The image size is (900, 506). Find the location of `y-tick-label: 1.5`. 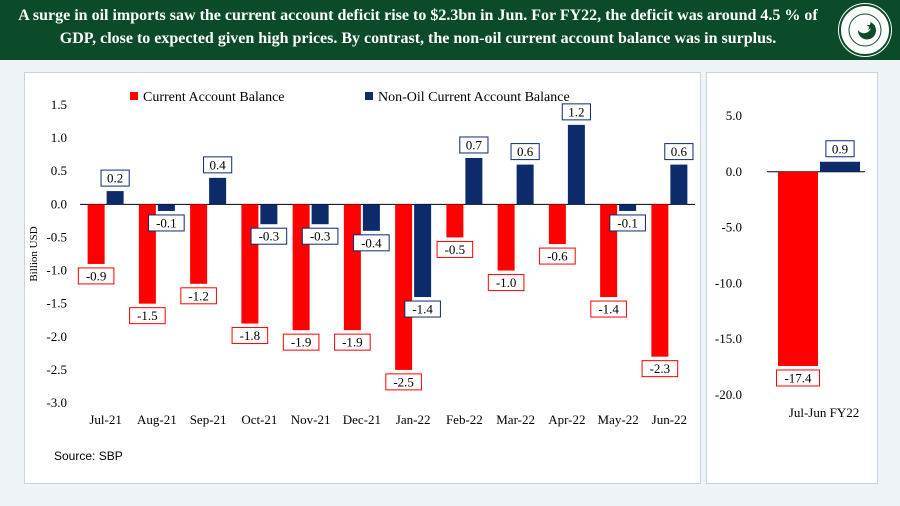

y-tick-label: 1.5 is located at coordinates (59, 104).